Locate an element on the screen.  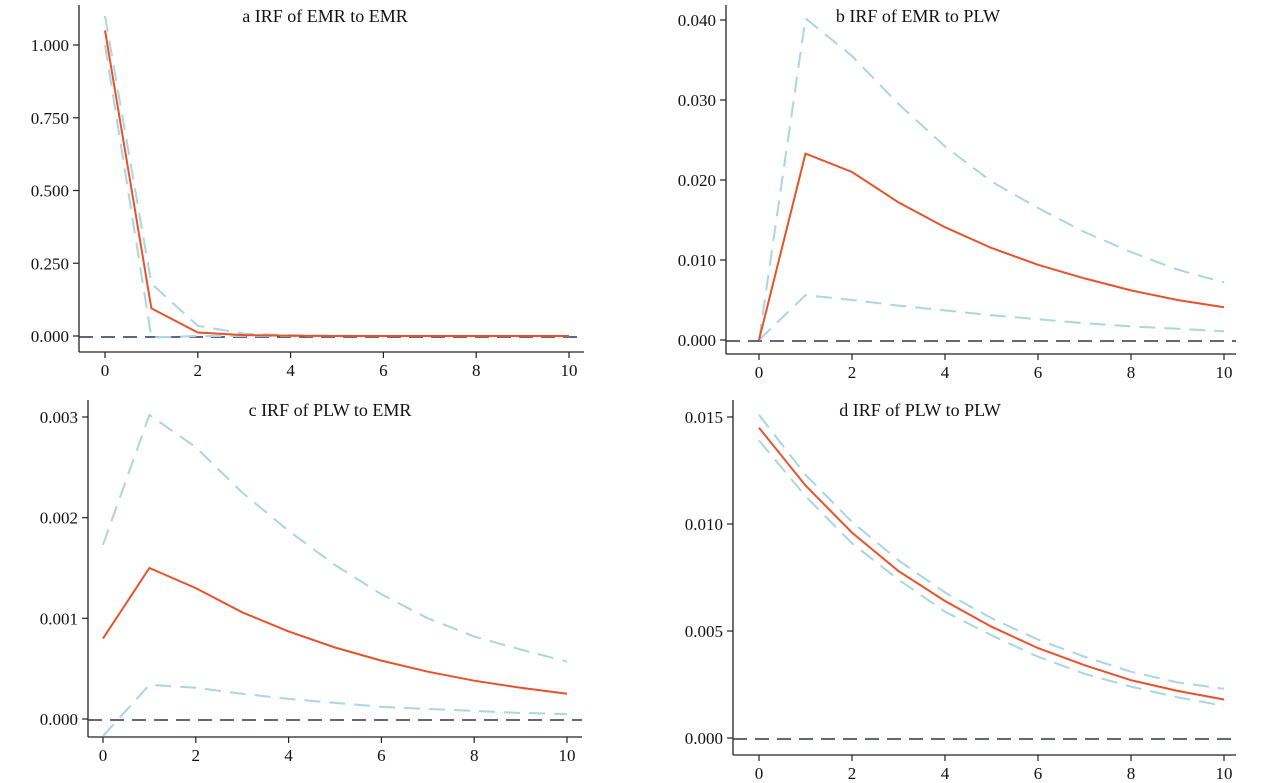
panel-title: b IRF of EMR to PLW is located at coordinates (918, 16).